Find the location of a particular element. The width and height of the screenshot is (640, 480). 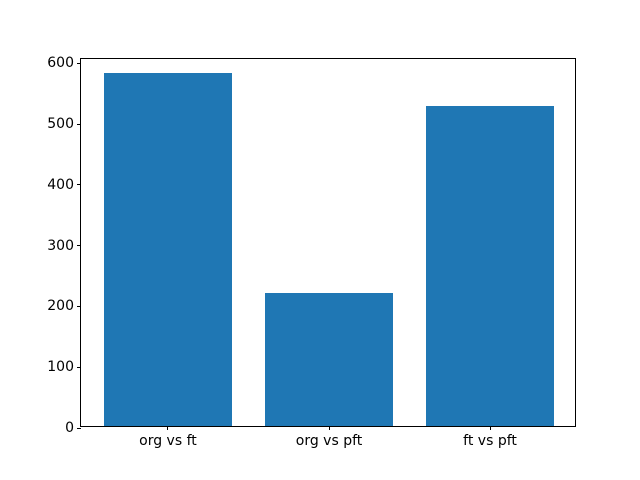

x-tick-label-ft-vs-pft: ft vs pft is located at coordinates (490, 441).